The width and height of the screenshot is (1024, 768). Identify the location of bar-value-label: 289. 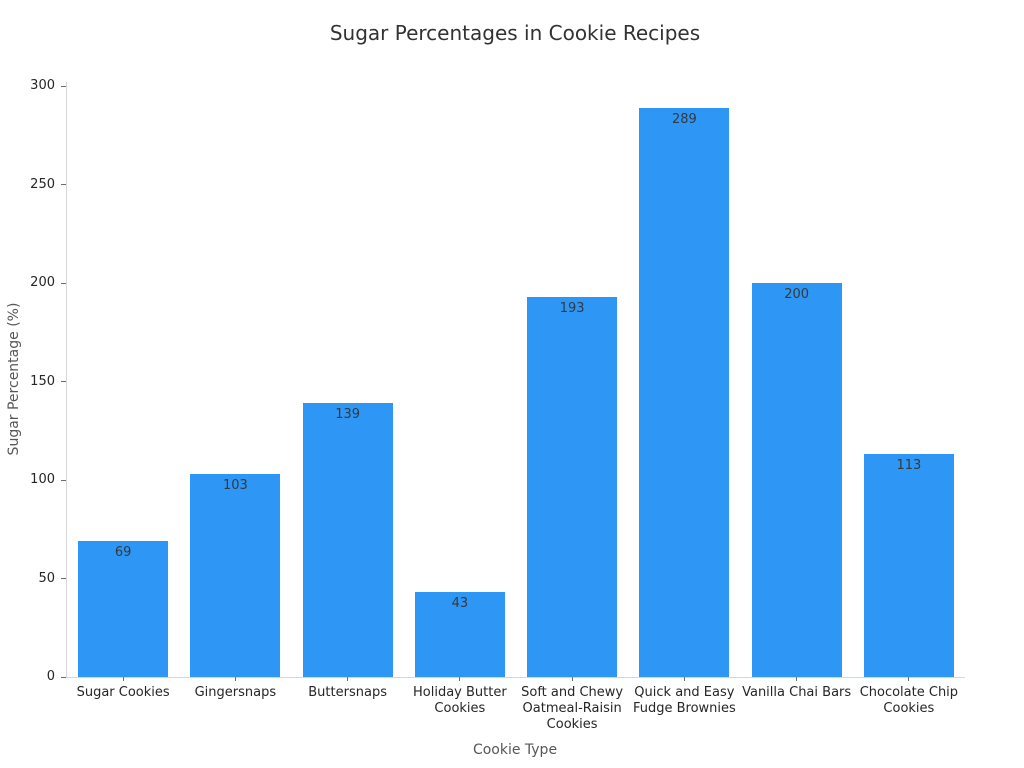
(684, 119).